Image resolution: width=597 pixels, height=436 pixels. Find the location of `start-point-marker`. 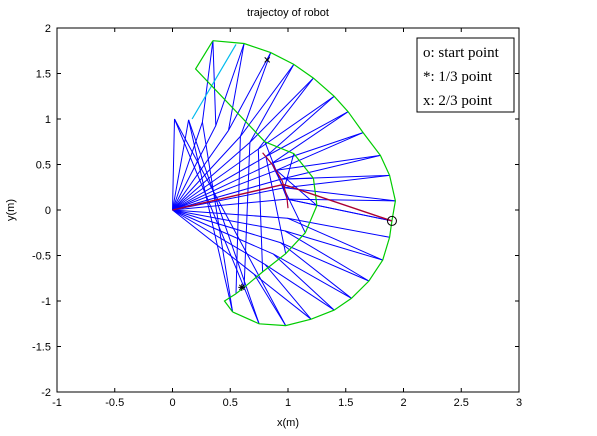

start-point-marker is located at coordinates (391, 220).